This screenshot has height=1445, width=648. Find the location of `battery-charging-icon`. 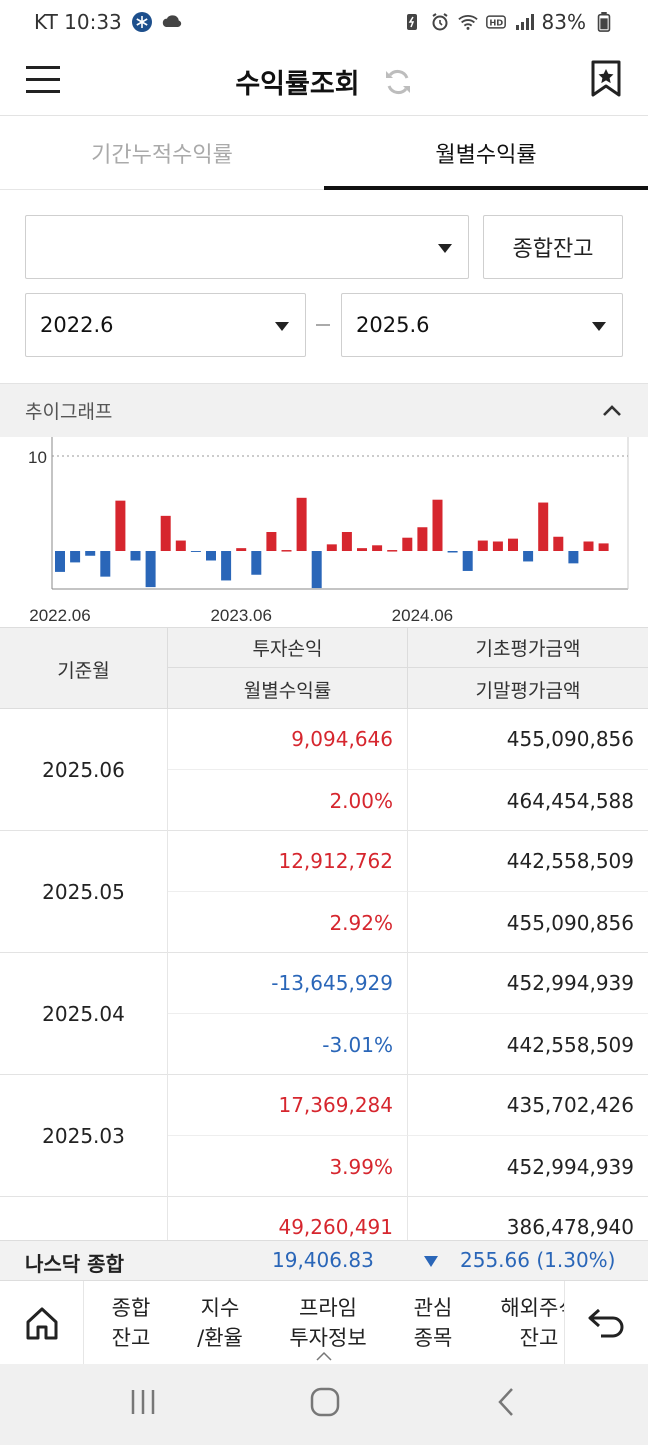

battery-charging-icon is located at coordinates (604, 22).